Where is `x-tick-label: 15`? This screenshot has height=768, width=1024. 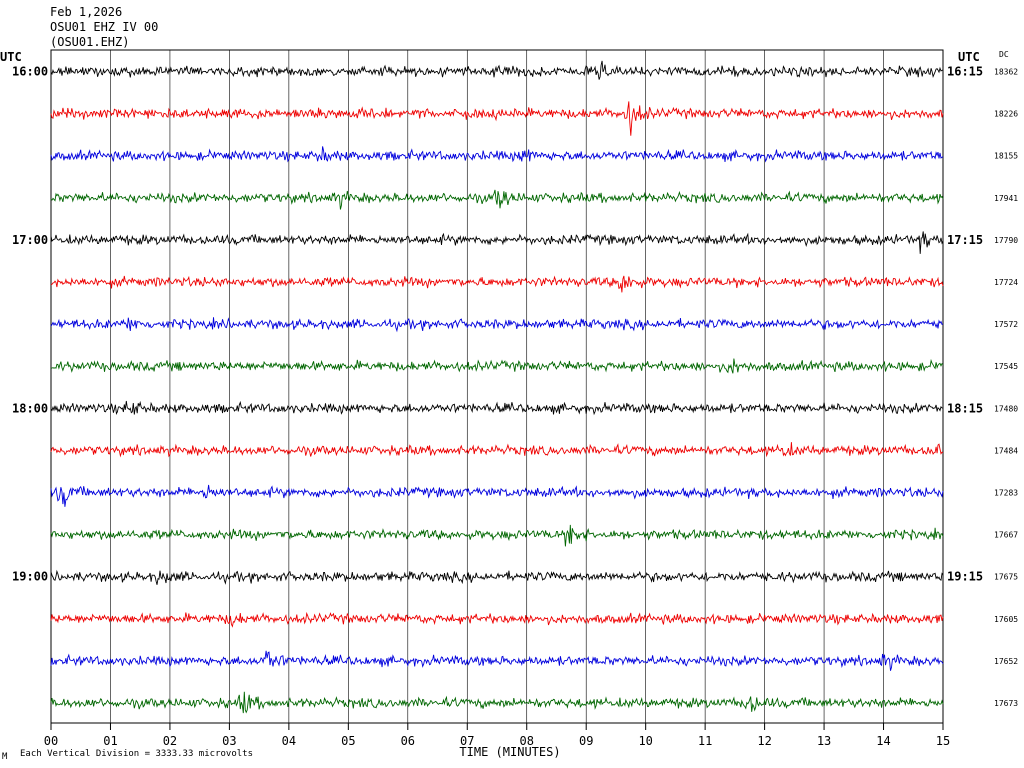 x-tick-label: 15 is located at coordinates (943, 741).